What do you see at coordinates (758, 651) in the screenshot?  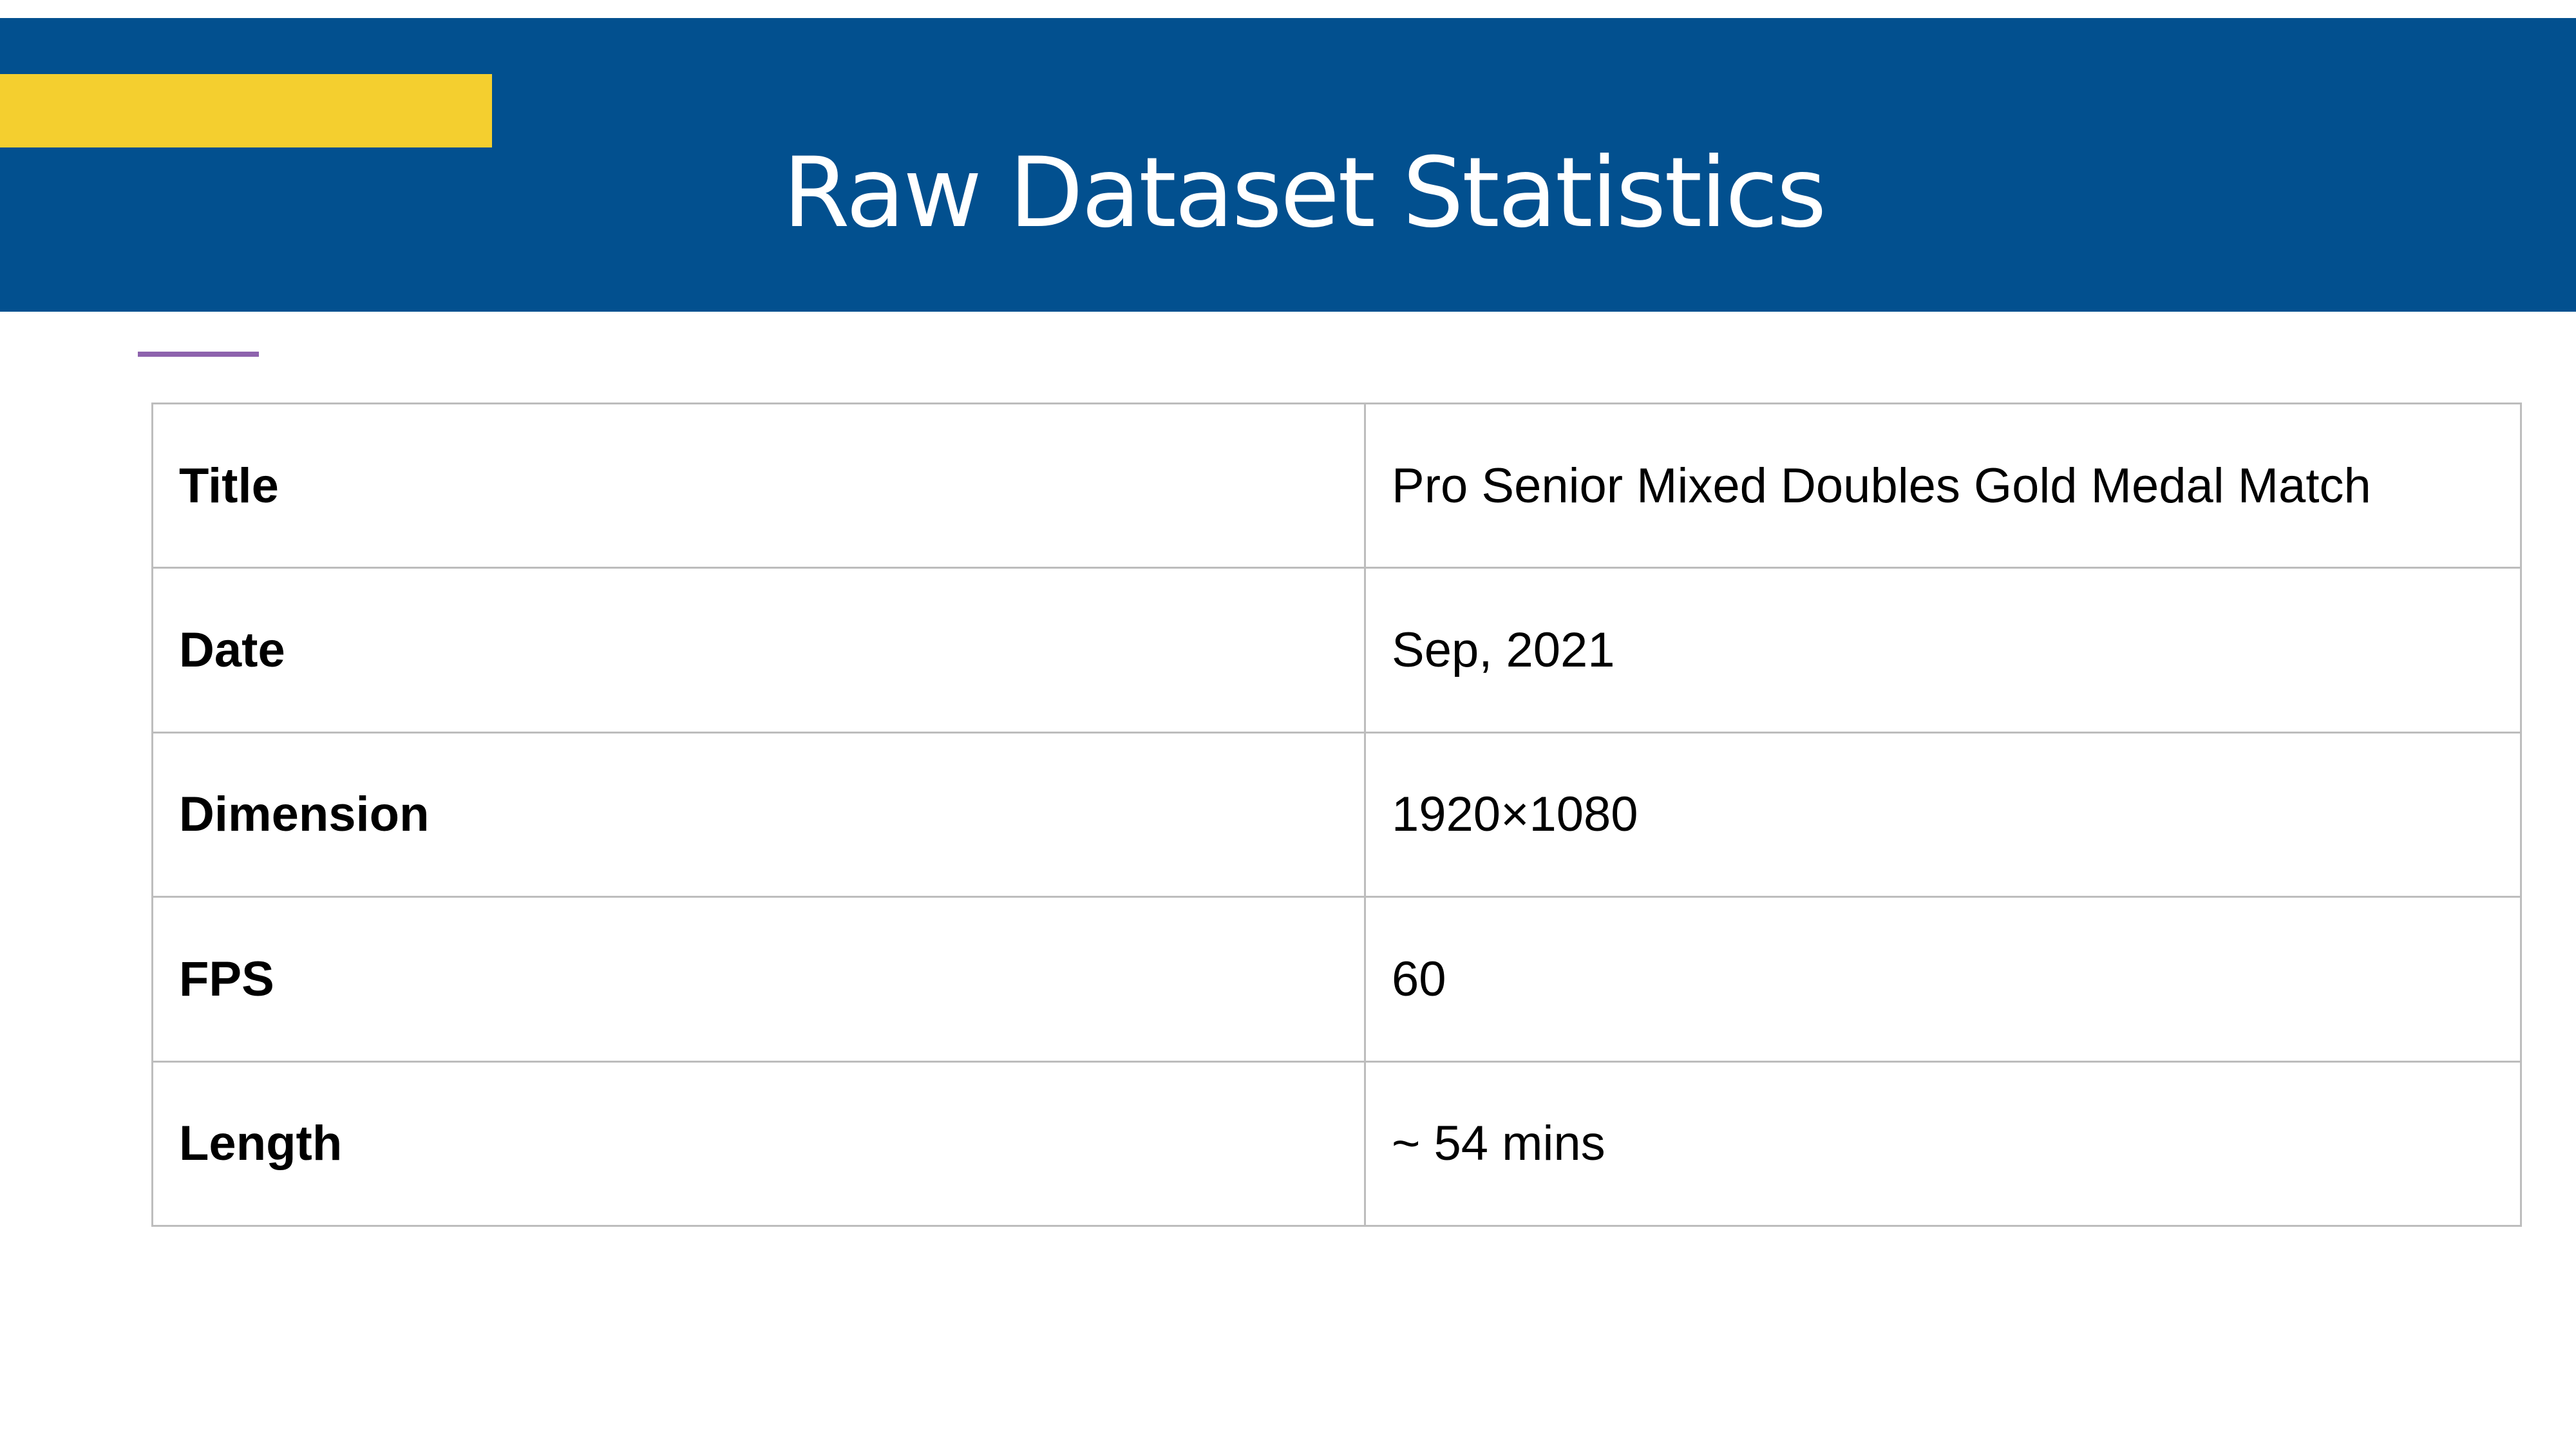 I see `row-label-date: Date` at bounding box center [758, 651].